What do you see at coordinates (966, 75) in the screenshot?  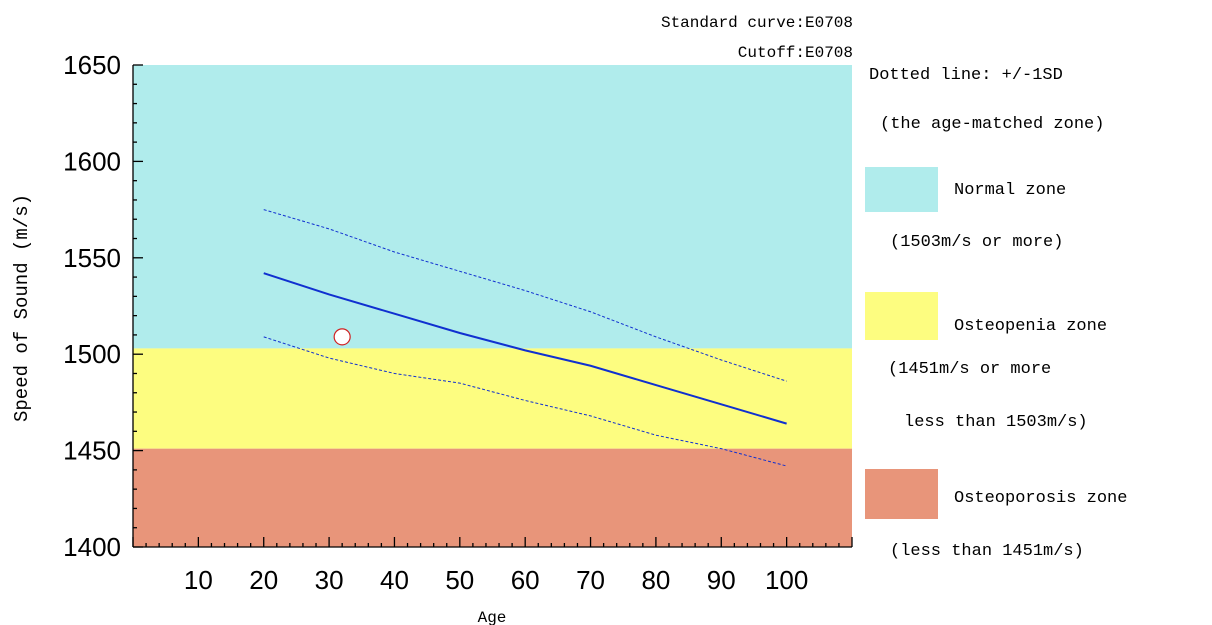 I see `legend-dotted-line: Dotted line: +/-1SD` at bounding box center [966, 75].